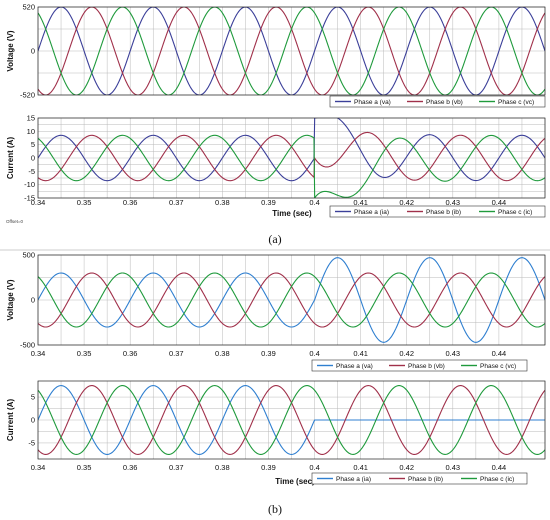 The height and width of the screenshot is (520, 550). I want to click on y-tick-label: -10, so click(29, 184).